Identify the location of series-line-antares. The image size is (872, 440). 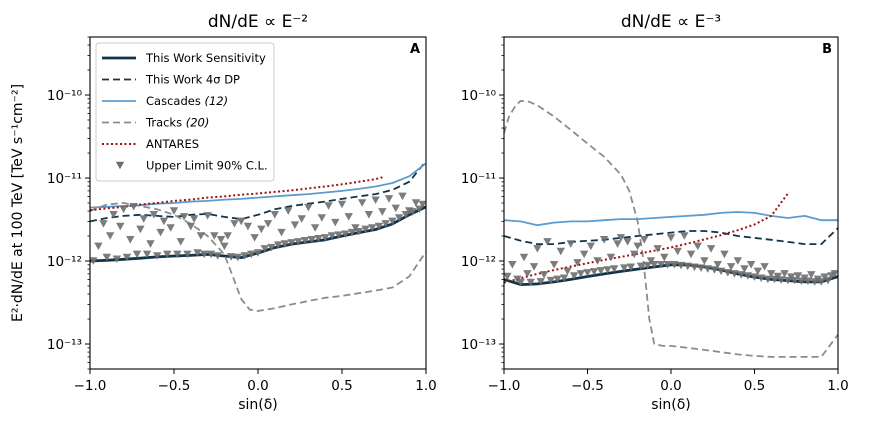
(646, 238).